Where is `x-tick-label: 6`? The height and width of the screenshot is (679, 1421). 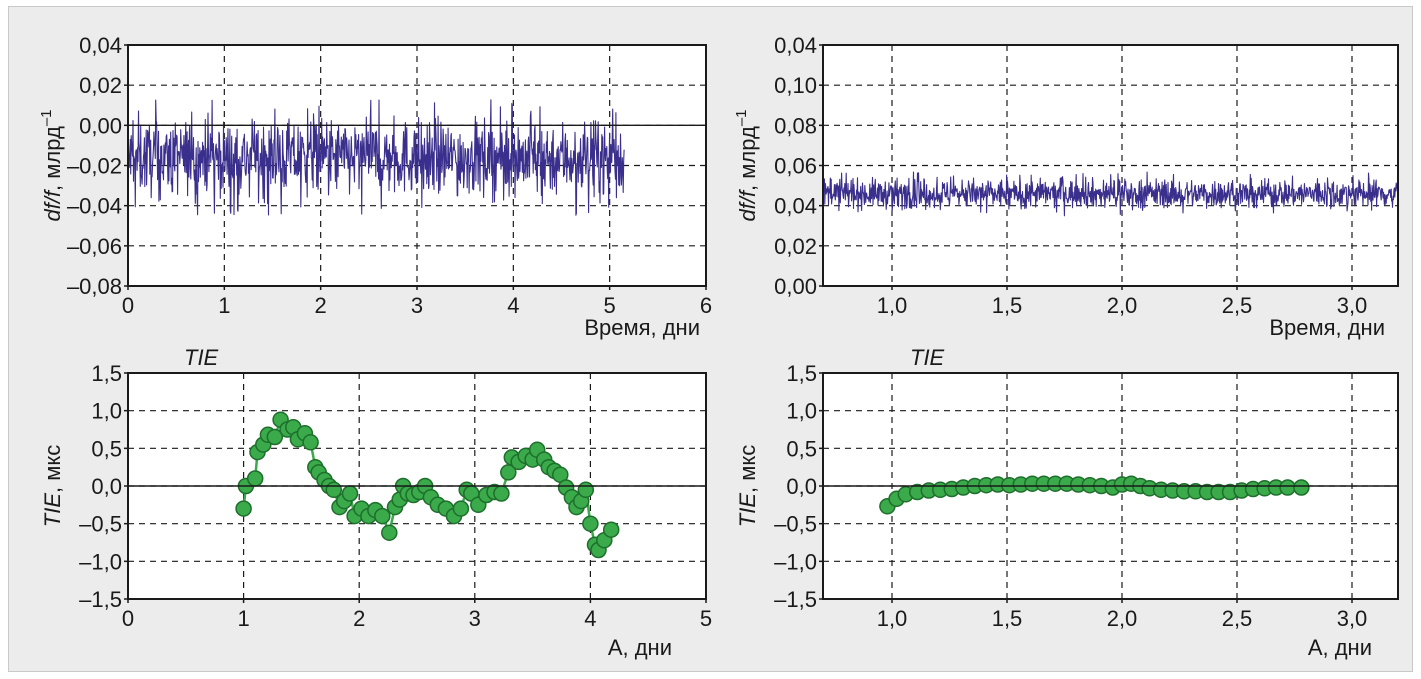 x-tick-label: 6 is located at coordinates (706, 305).